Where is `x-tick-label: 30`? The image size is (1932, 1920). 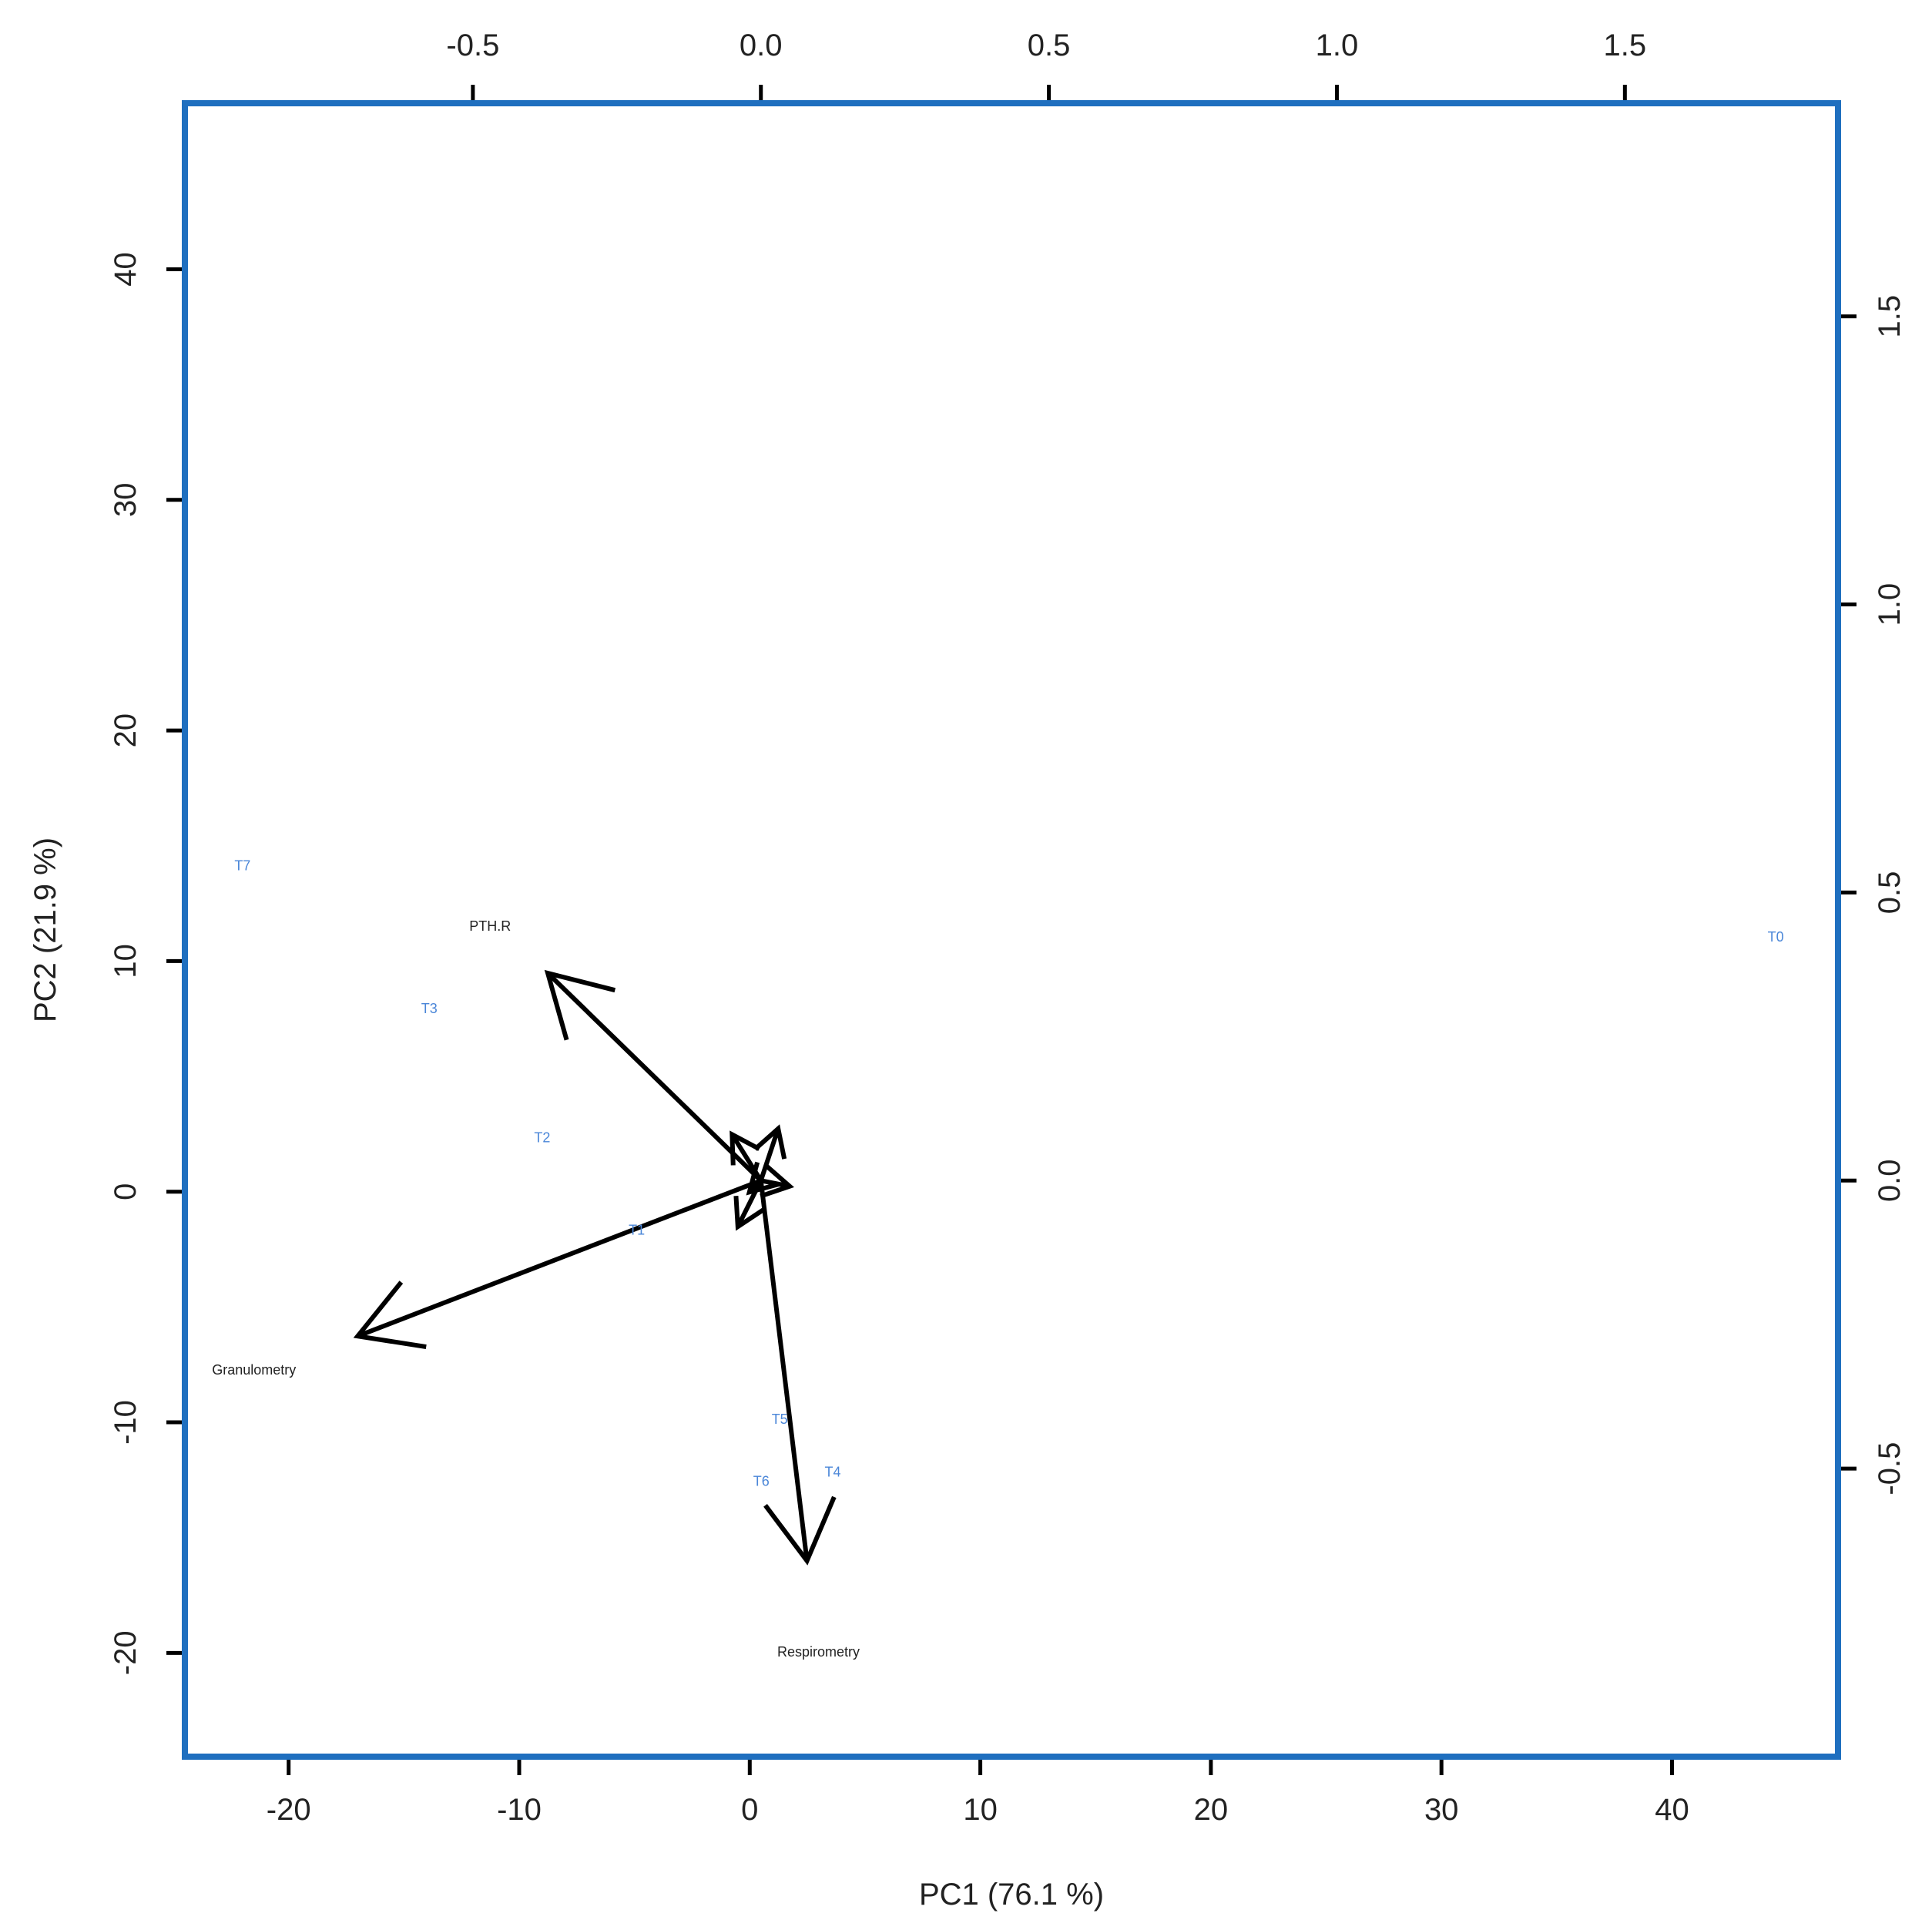 x-tick-label: 30 is located at coordinates (1441, 1810).